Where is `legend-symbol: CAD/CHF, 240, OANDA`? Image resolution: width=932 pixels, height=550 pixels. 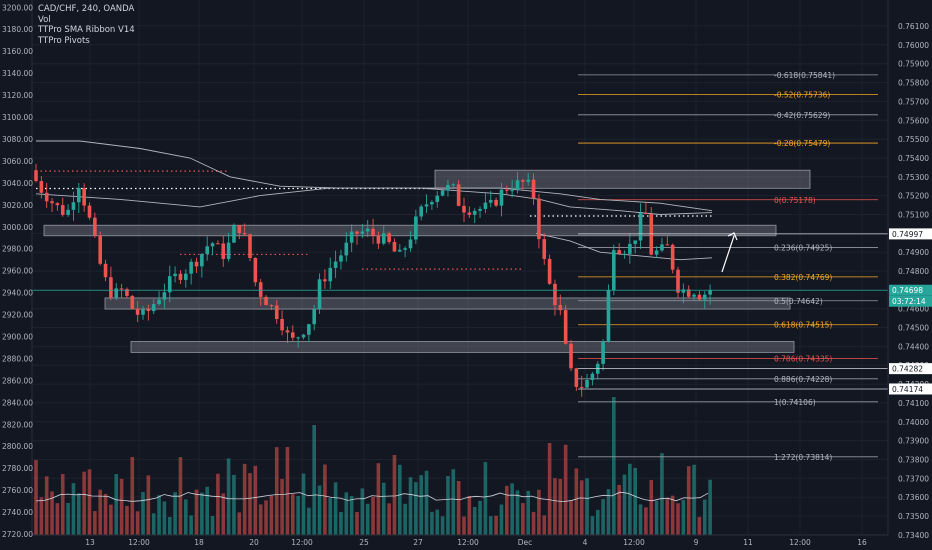 legend-symbol: CAD/CHF, 240, OANDA is located at coordinates (86, 9).